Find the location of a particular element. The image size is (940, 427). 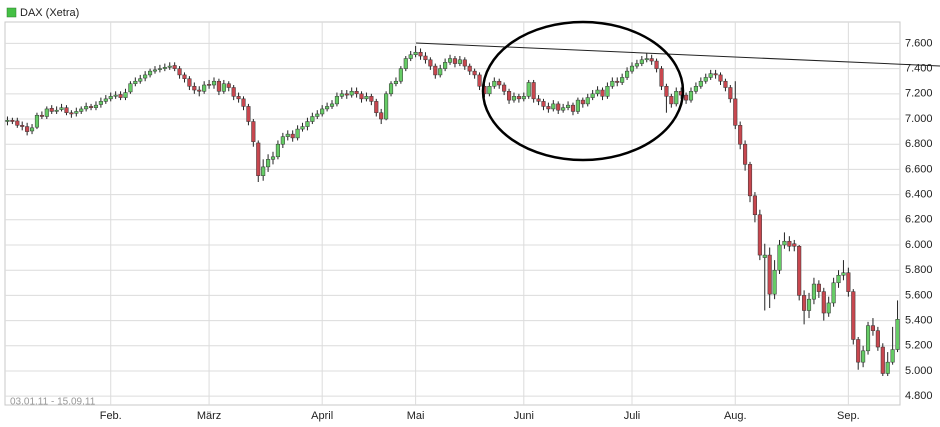

y-tick-label: 7.200 is located at coordinates (919, 94).